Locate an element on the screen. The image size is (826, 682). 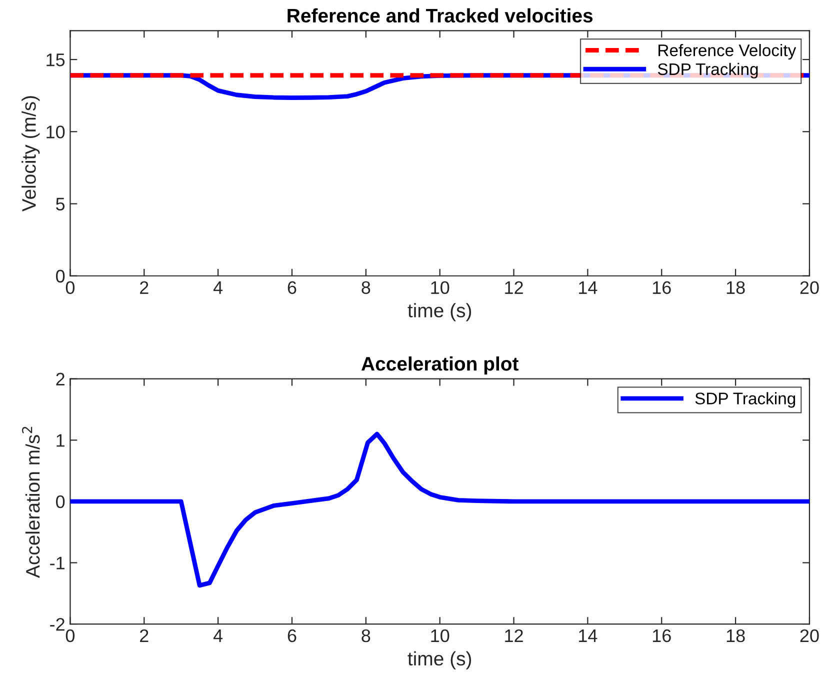
y-tick-label: 15 is located at coordinates (55, 60).